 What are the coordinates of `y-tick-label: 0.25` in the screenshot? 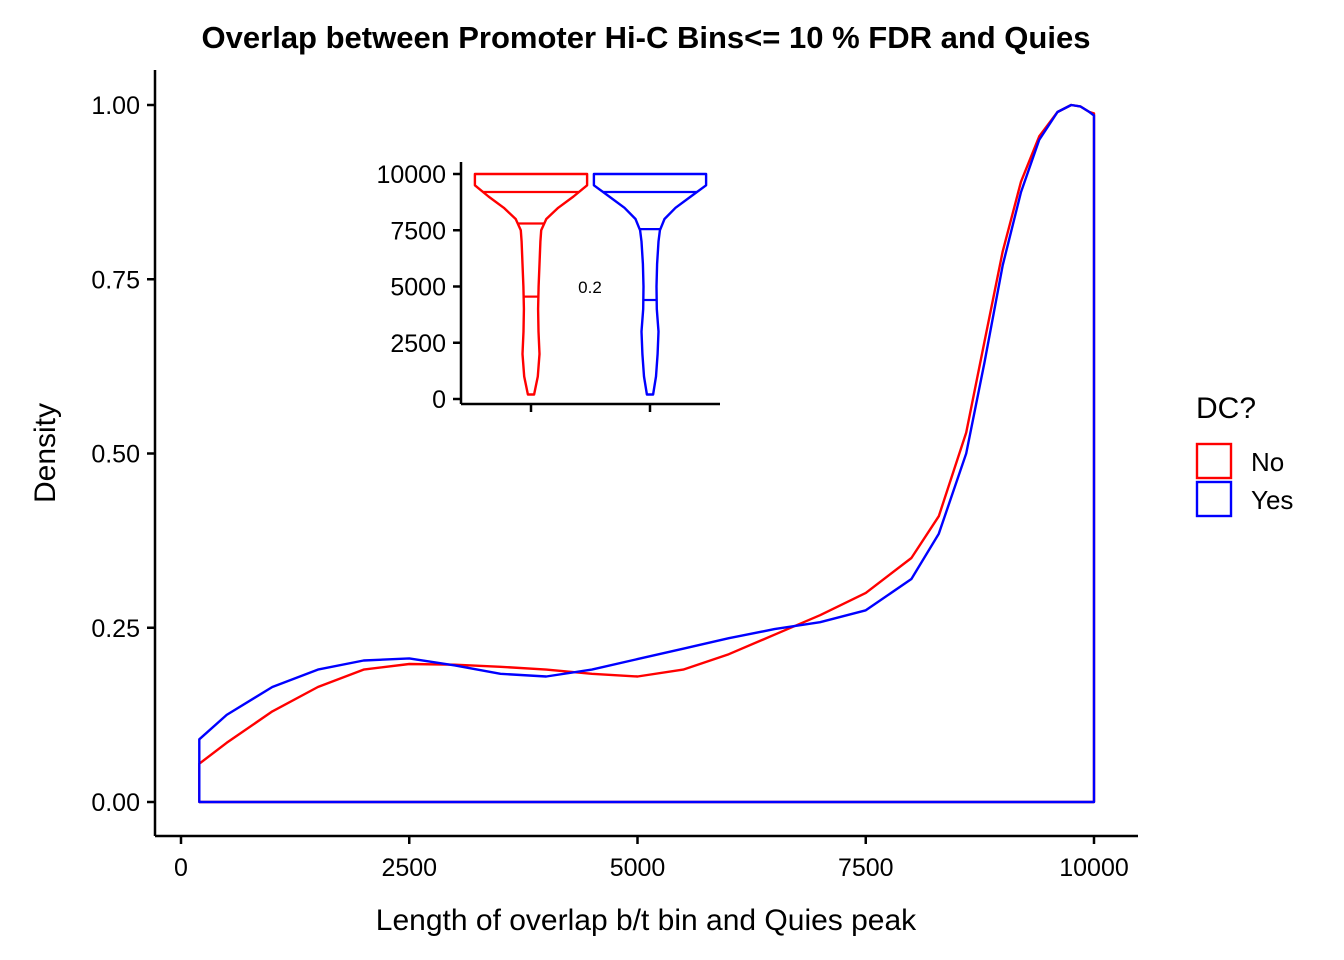 It's located at (115, 629).